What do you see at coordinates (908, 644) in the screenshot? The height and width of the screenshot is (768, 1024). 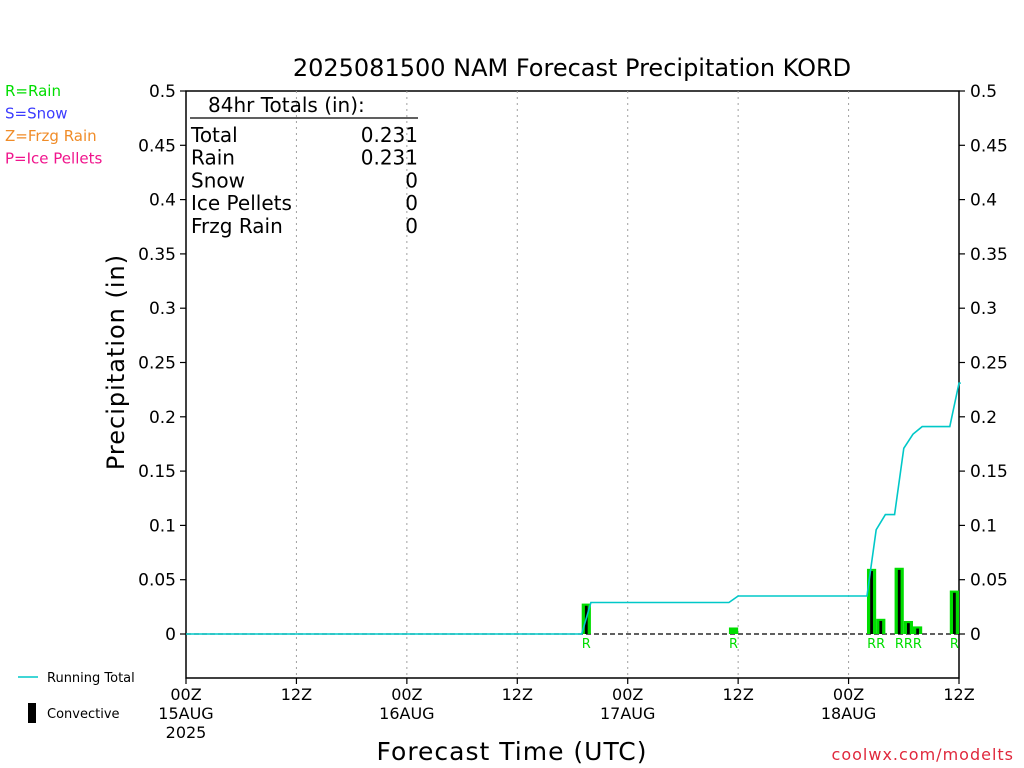 I see `bar-type-label: RRR` at bounding box center [908, 644].